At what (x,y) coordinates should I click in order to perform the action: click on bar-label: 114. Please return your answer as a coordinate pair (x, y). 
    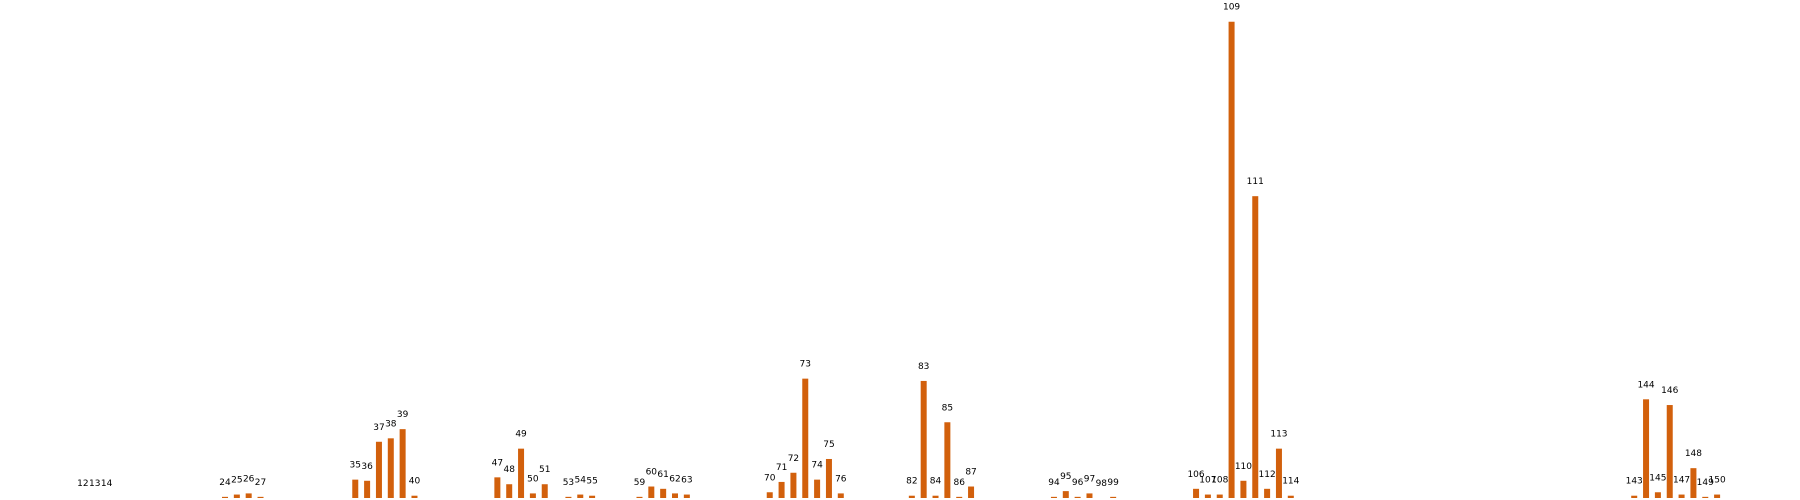
    Looking at the image, I should click on (1290, 482).